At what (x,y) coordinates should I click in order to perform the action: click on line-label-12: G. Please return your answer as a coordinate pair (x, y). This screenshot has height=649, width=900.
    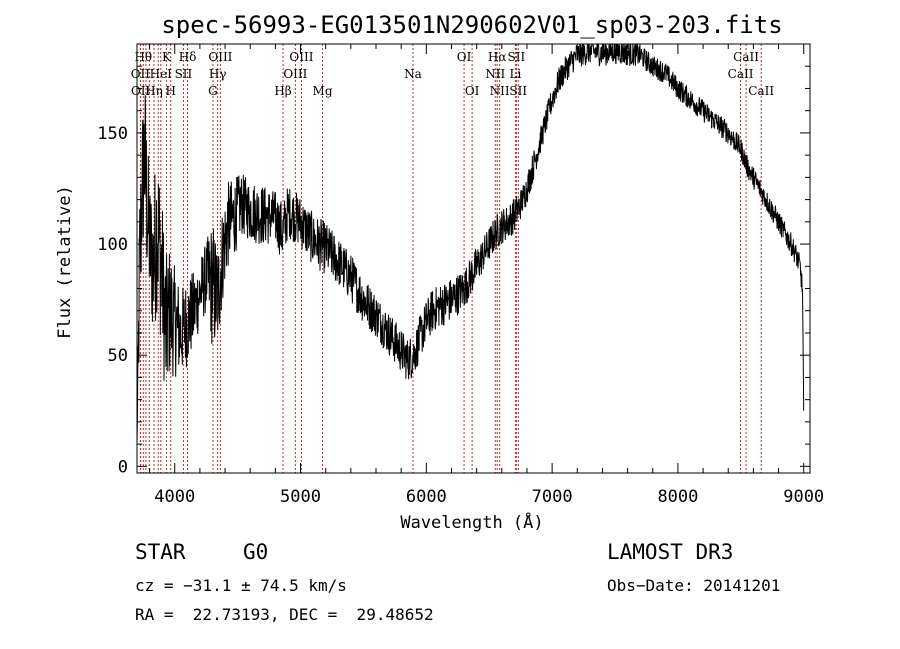
    Looking at the image, I should click on (213, 91).